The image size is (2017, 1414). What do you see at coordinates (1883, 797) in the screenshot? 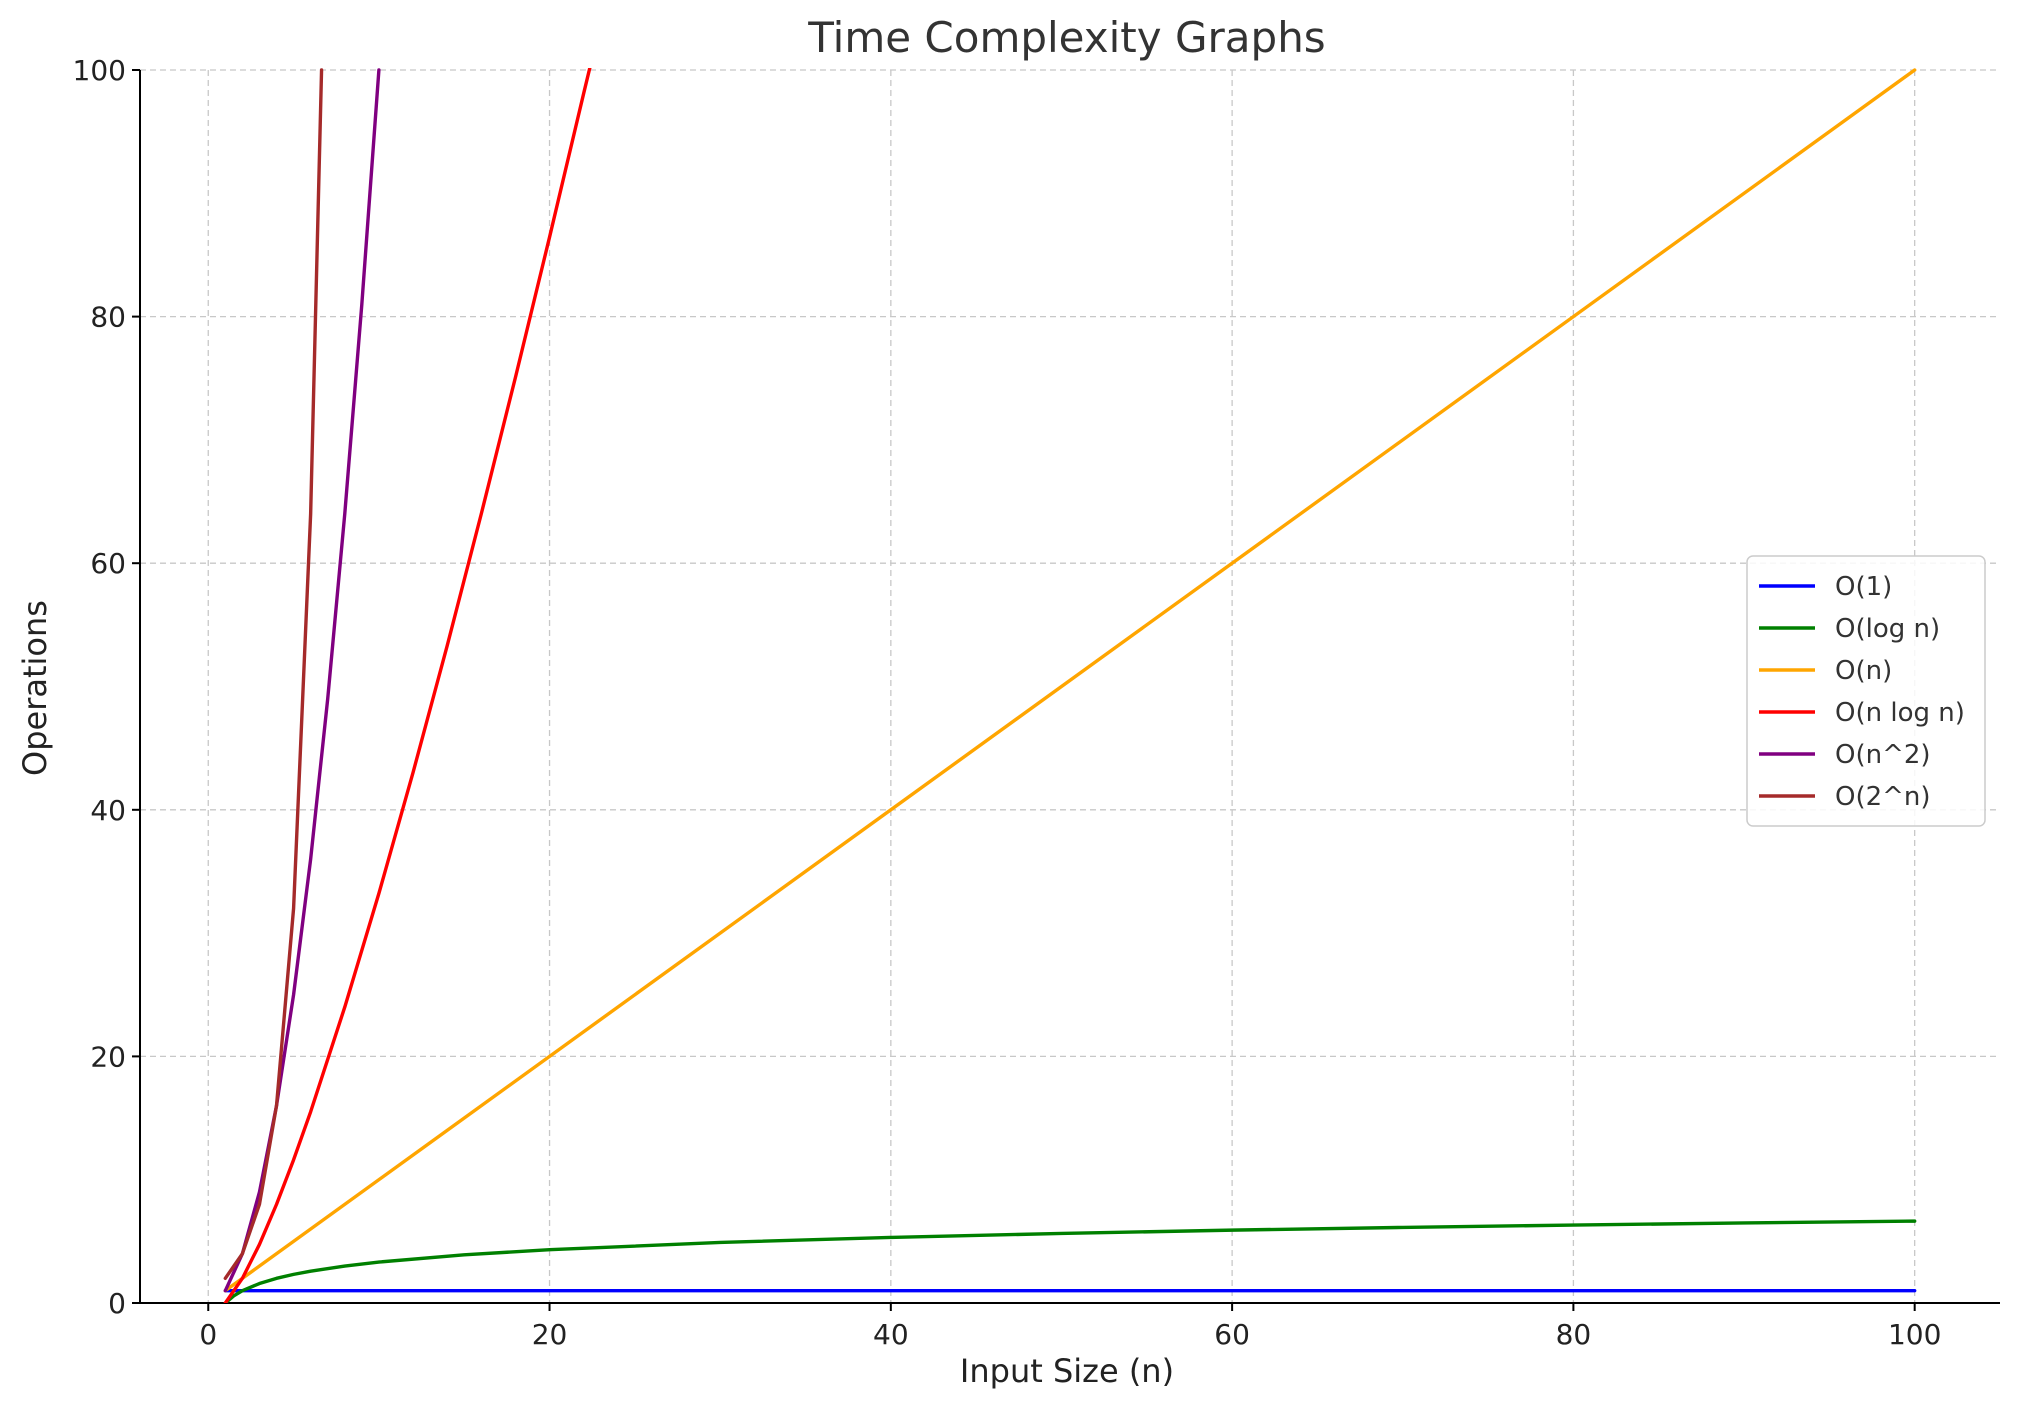
I see `legend-label: O(2^n)` at bounding box center [1883, 797].